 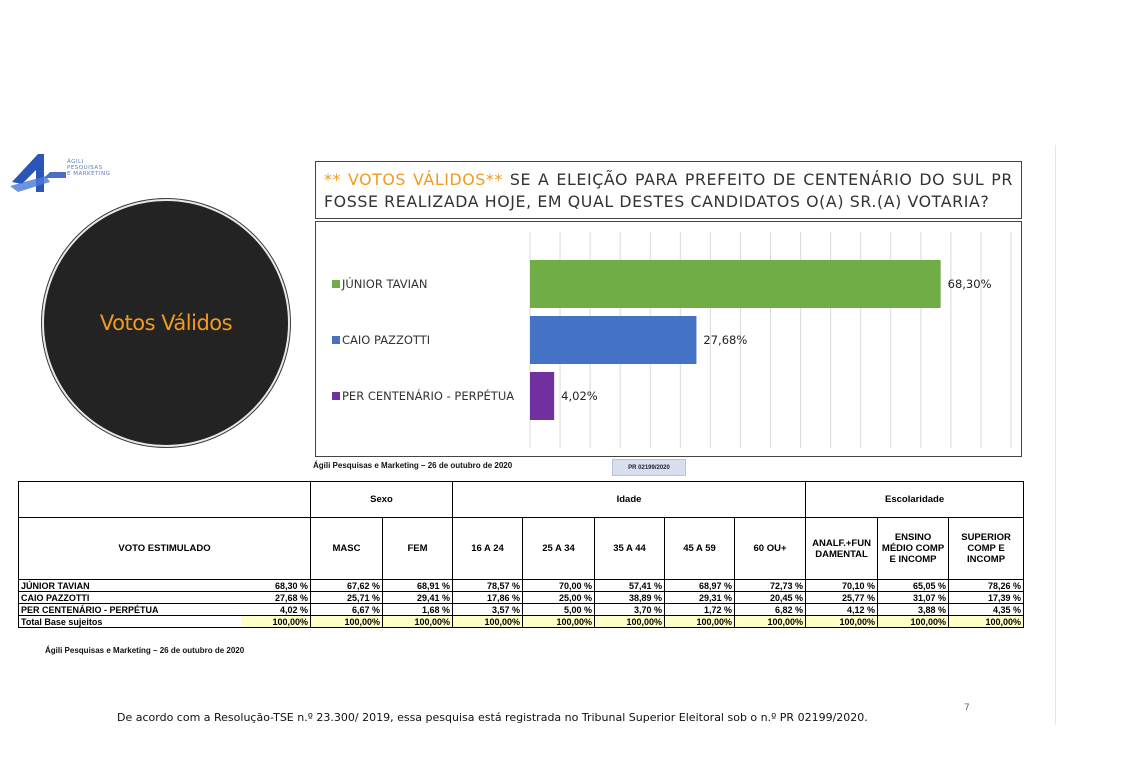 What do you see at coordinates (558, 548) in the screenshot?
I see `column-header: 25 A 34` at bounding box center [558, 548].